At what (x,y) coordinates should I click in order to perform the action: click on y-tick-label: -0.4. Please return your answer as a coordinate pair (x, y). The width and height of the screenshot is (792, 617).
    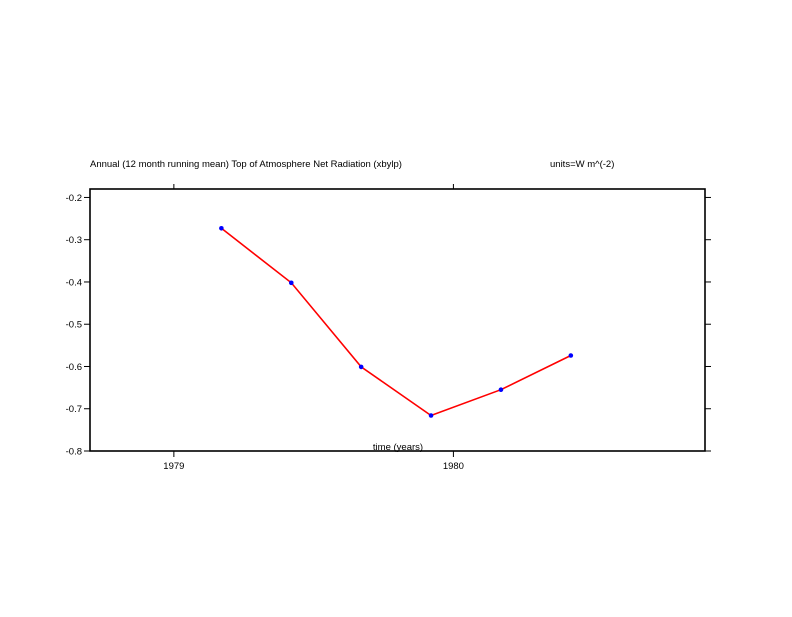
    Looking at the image, I should click on (74, 282).